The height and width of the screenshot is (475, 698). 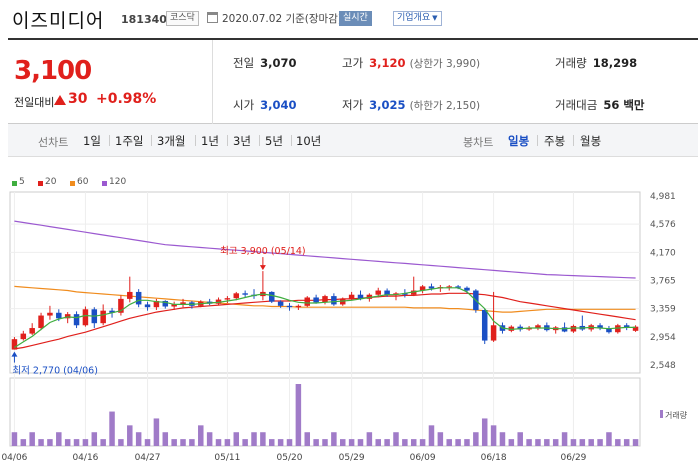 What do you see at coordinates (663, 310) in the screenshot?
I see `y-tick-label: 3,359` at bounding box center [663, 310].